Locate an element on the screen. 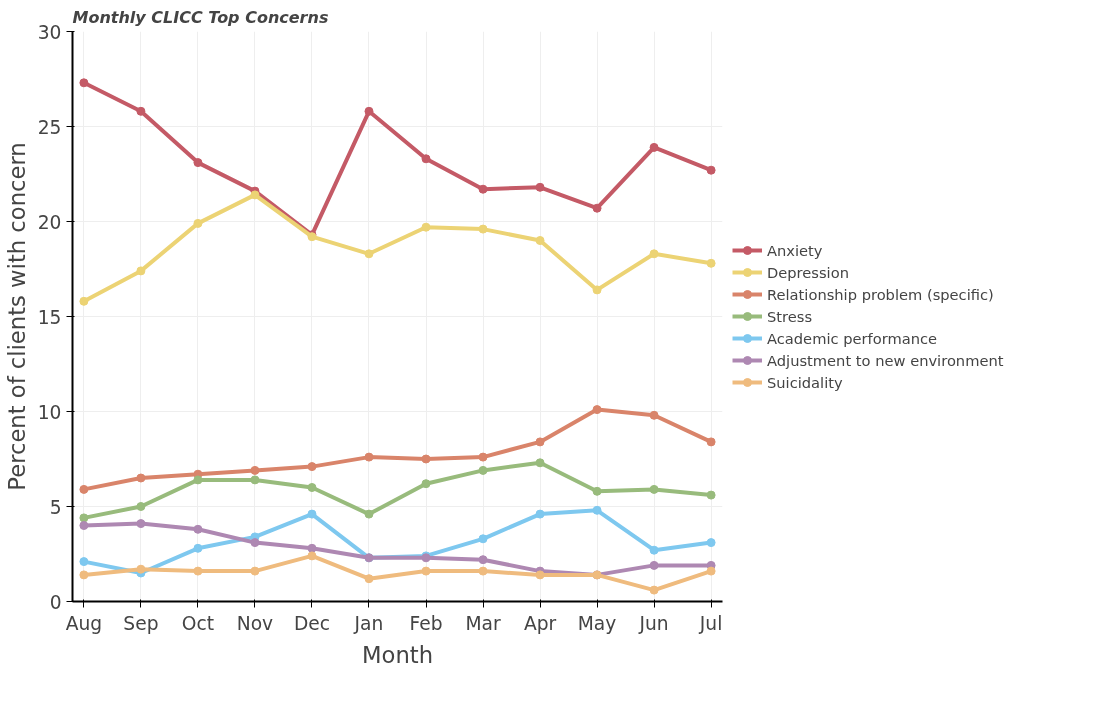 This screenshot has width=1115, height=709. x-tick-label: Nov is located at coordinates (255, 623).